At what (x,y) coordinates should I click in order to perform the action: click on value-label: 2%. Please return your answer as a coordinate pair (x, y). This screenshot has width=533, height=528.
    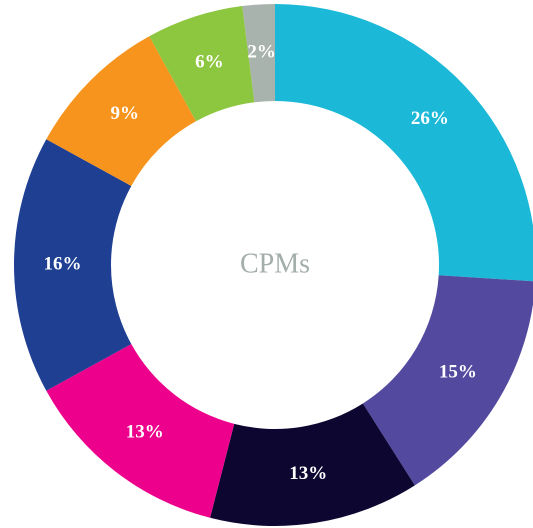
    Looking at the image, I should click on (261, 51).